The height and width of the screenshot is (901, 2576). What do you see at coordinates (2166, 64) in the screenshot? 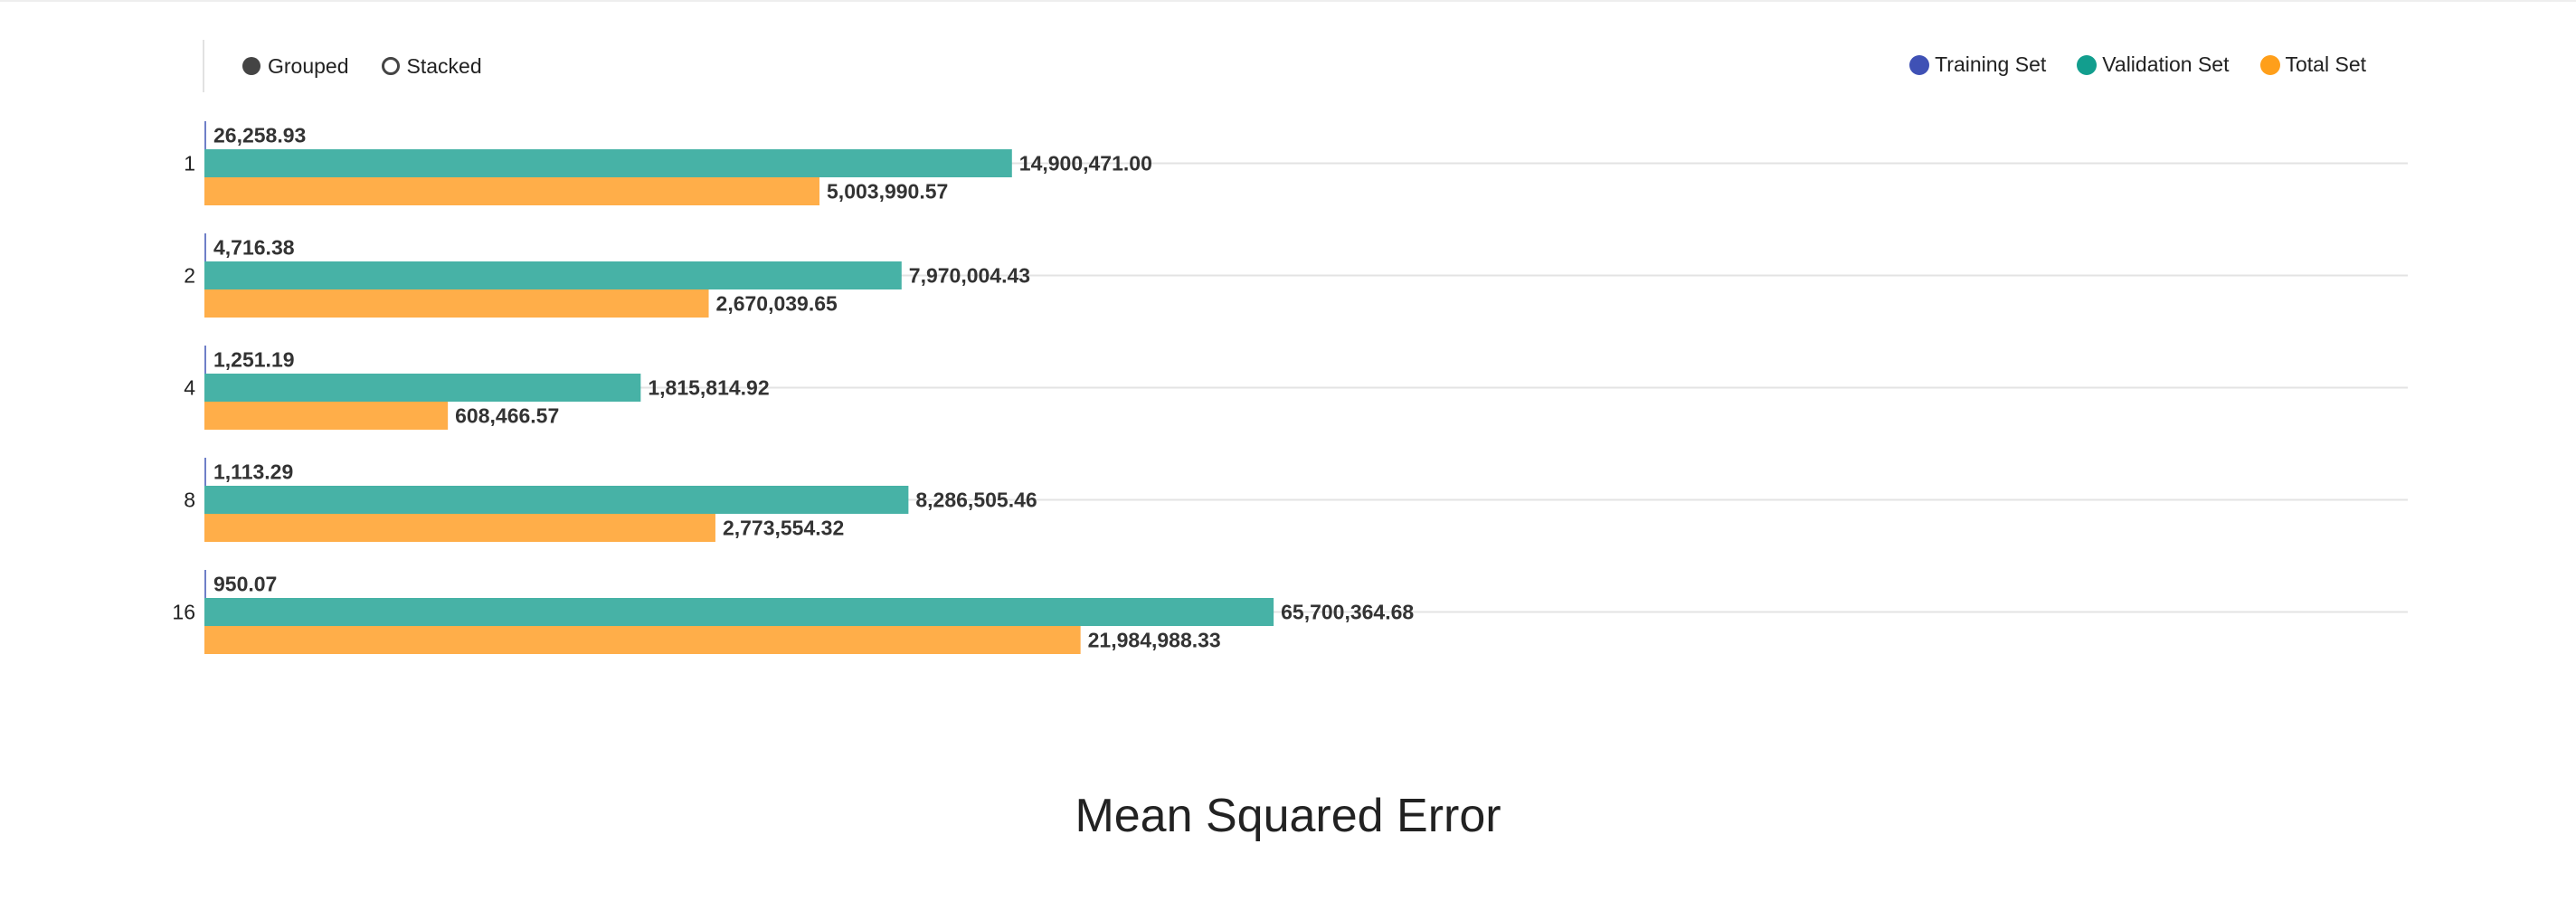
I see `legend-label-validation: Validation Set` at bounding box center [2166, 64].